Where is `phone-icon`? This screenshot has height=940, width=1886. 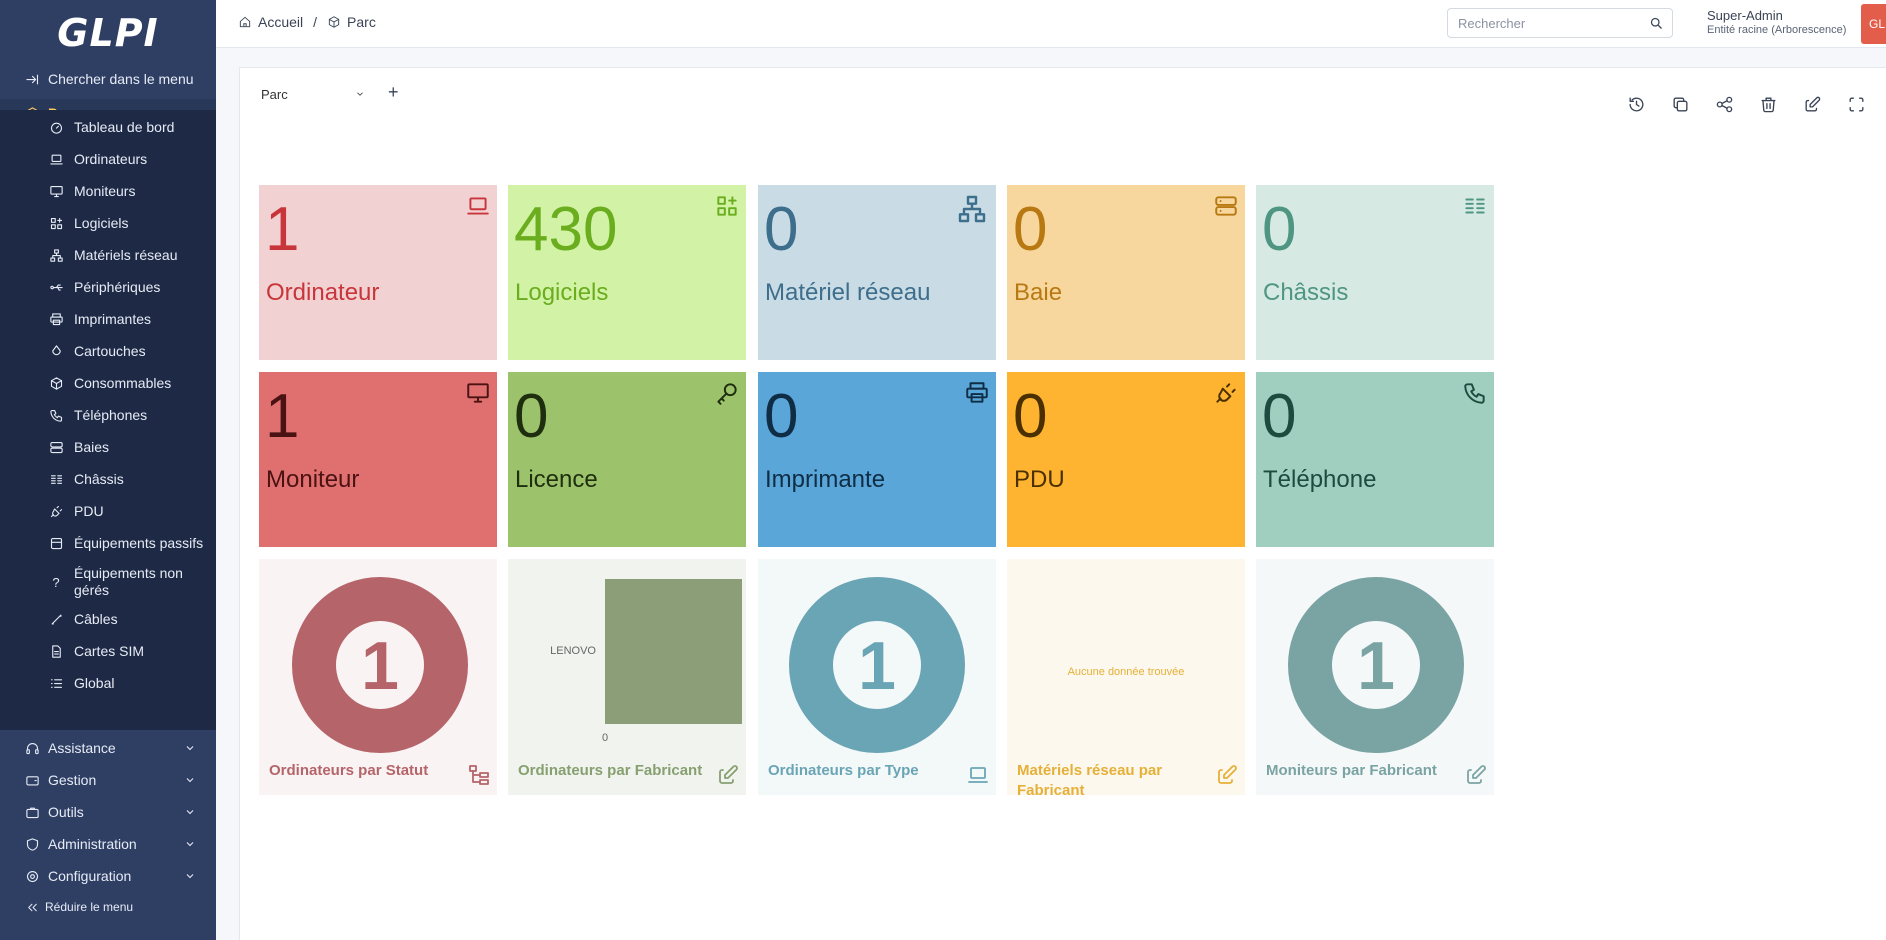
phone-icon is located at coordinates (1475, 393).